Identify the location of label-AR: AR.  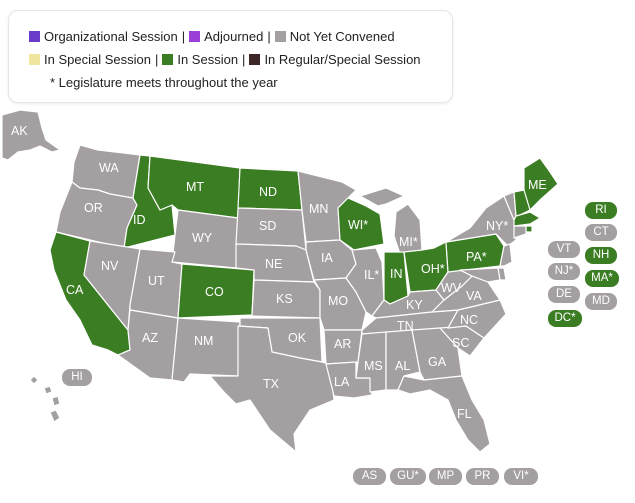
(342, 344).